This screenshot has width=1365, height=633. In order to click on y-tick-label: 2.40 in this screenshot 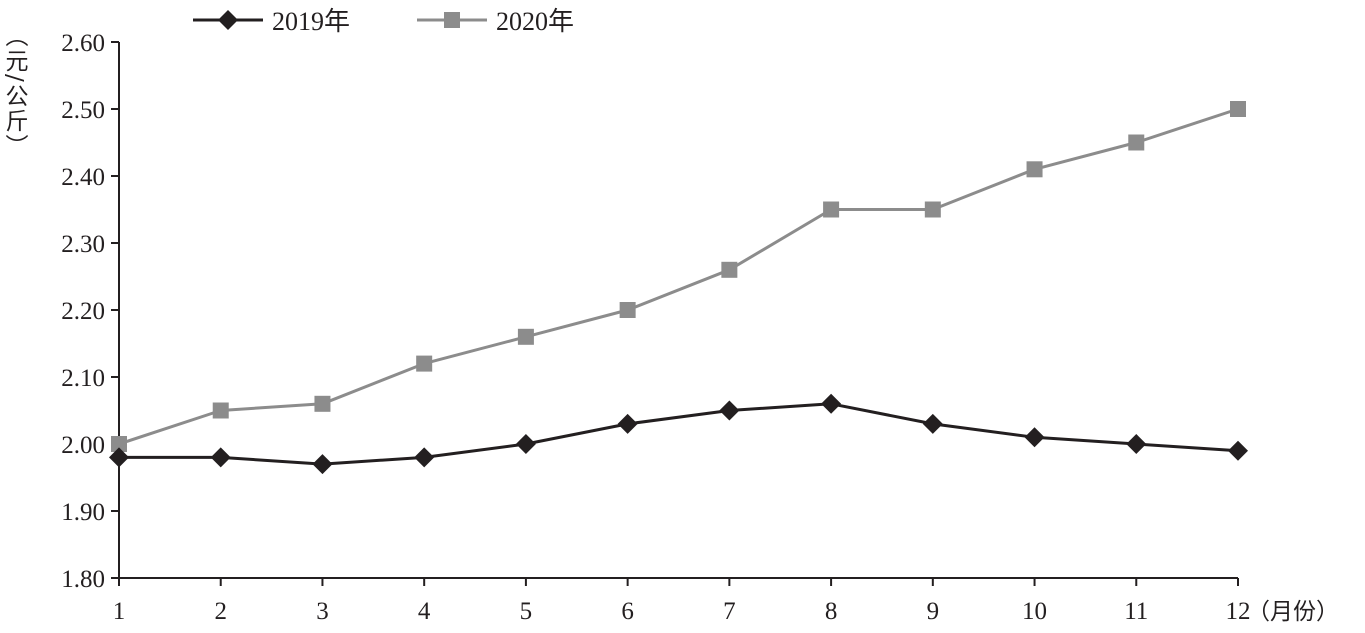, I will do `click(83, 177)`.